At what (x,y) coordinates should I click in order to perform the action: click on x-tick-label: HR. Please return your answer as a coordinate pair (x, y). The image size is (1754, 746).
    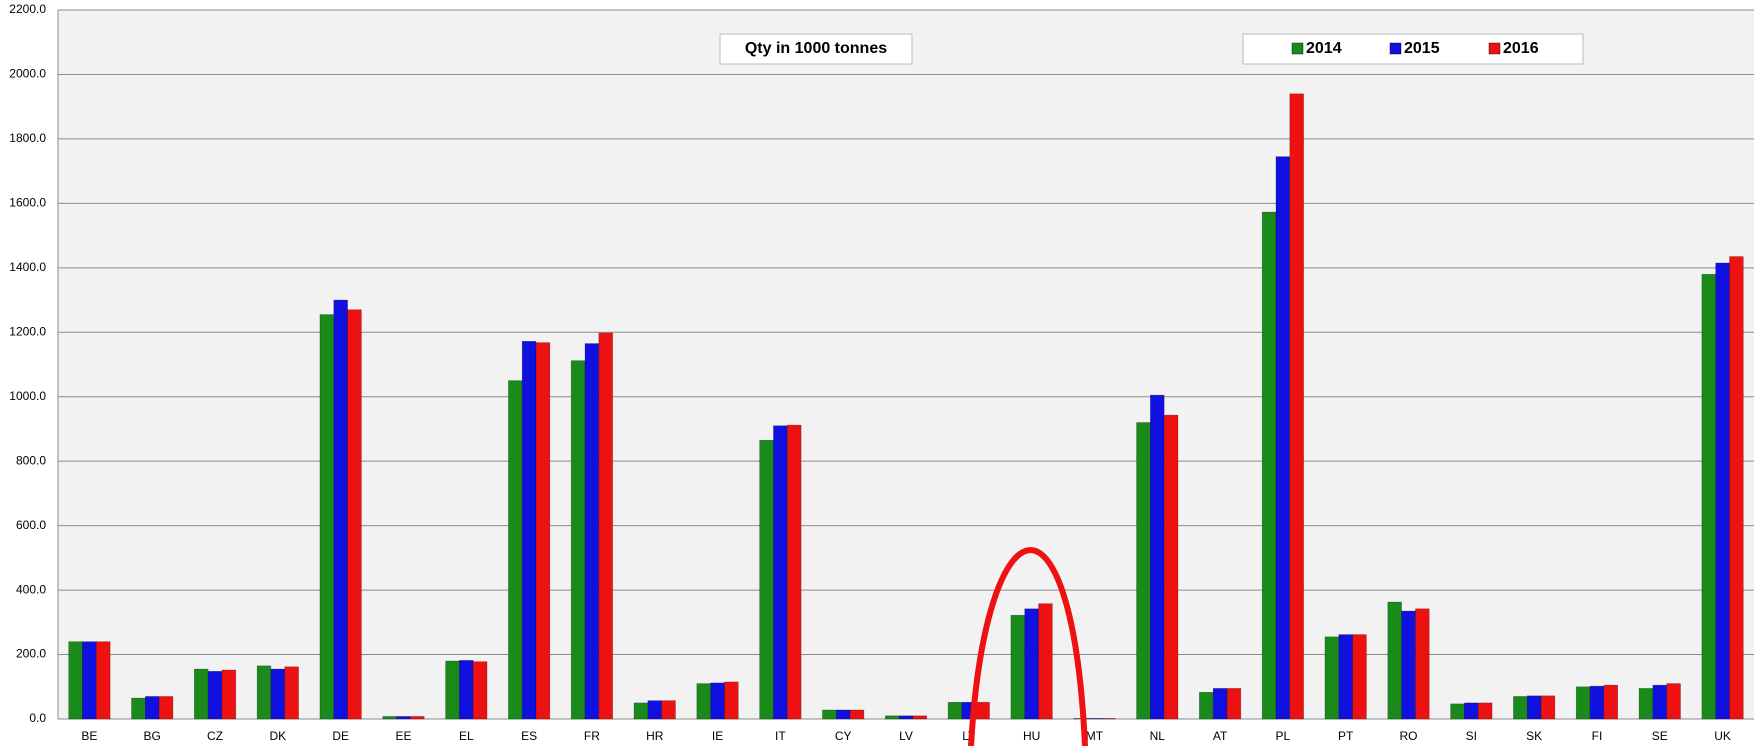
    Looking at the image, I should click on (655, 736).